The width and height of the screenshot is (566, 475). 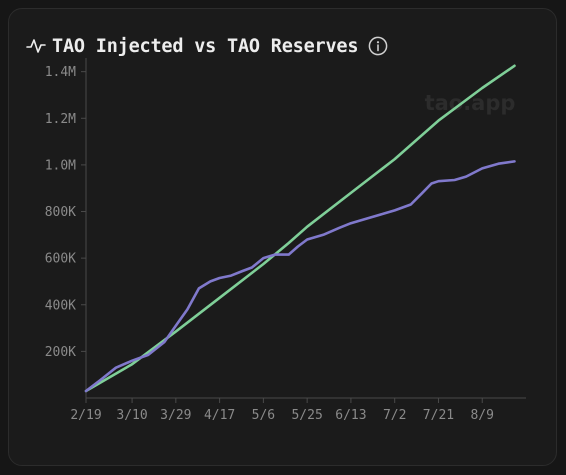 What do you see at coordinates (36, 46) in the screenshot?
I see `pulse-icon` at bounding box center [36, 46].